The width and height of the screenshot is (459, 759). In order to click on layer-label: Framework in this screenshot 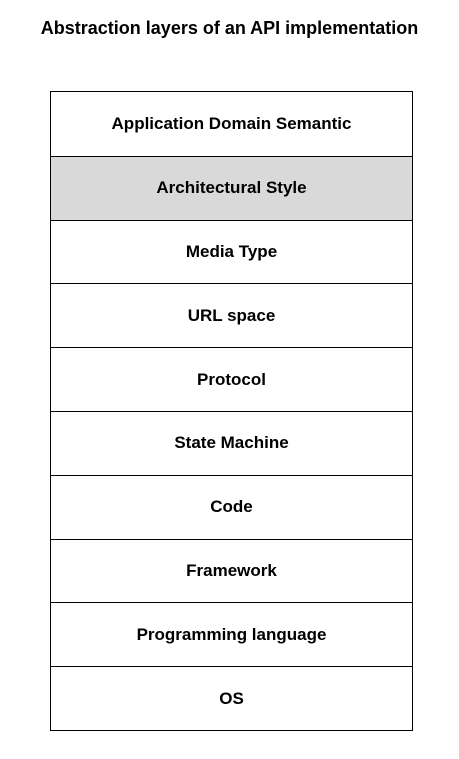, I will do `click(231, 570)`.